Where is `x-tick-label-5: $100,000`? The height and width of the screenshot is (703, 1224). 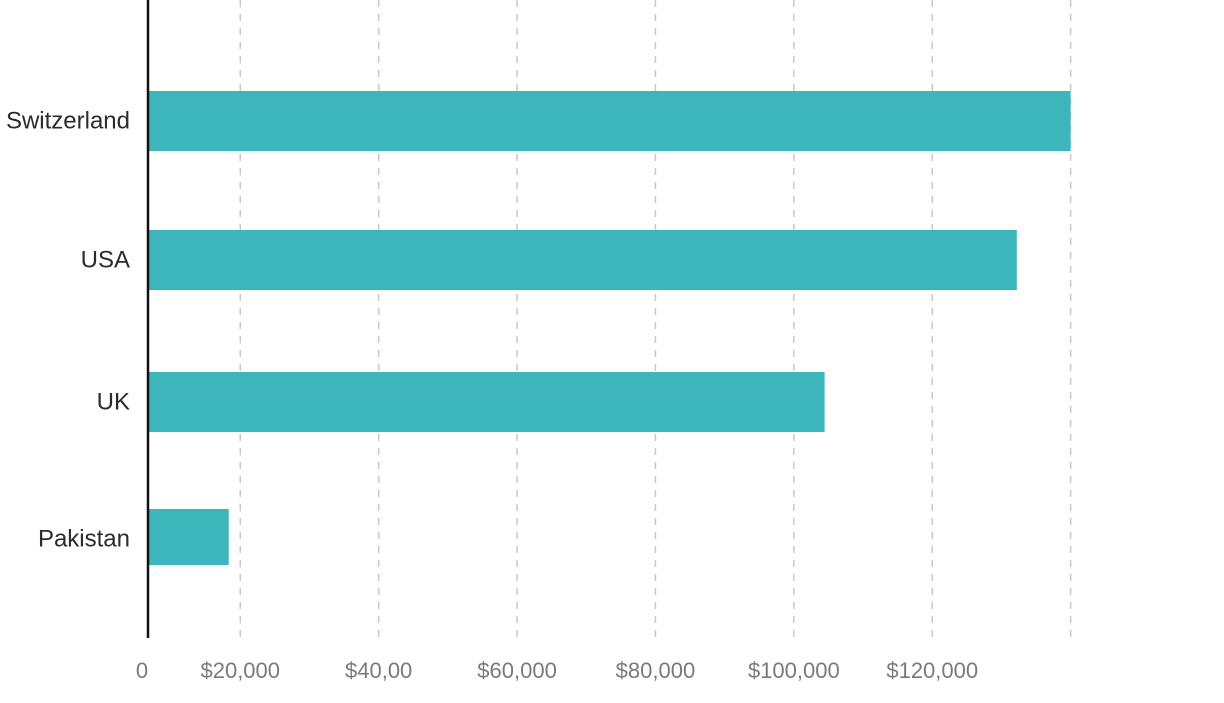
x-tick-label-5: $100,000 is located at coordinates (794, 670).